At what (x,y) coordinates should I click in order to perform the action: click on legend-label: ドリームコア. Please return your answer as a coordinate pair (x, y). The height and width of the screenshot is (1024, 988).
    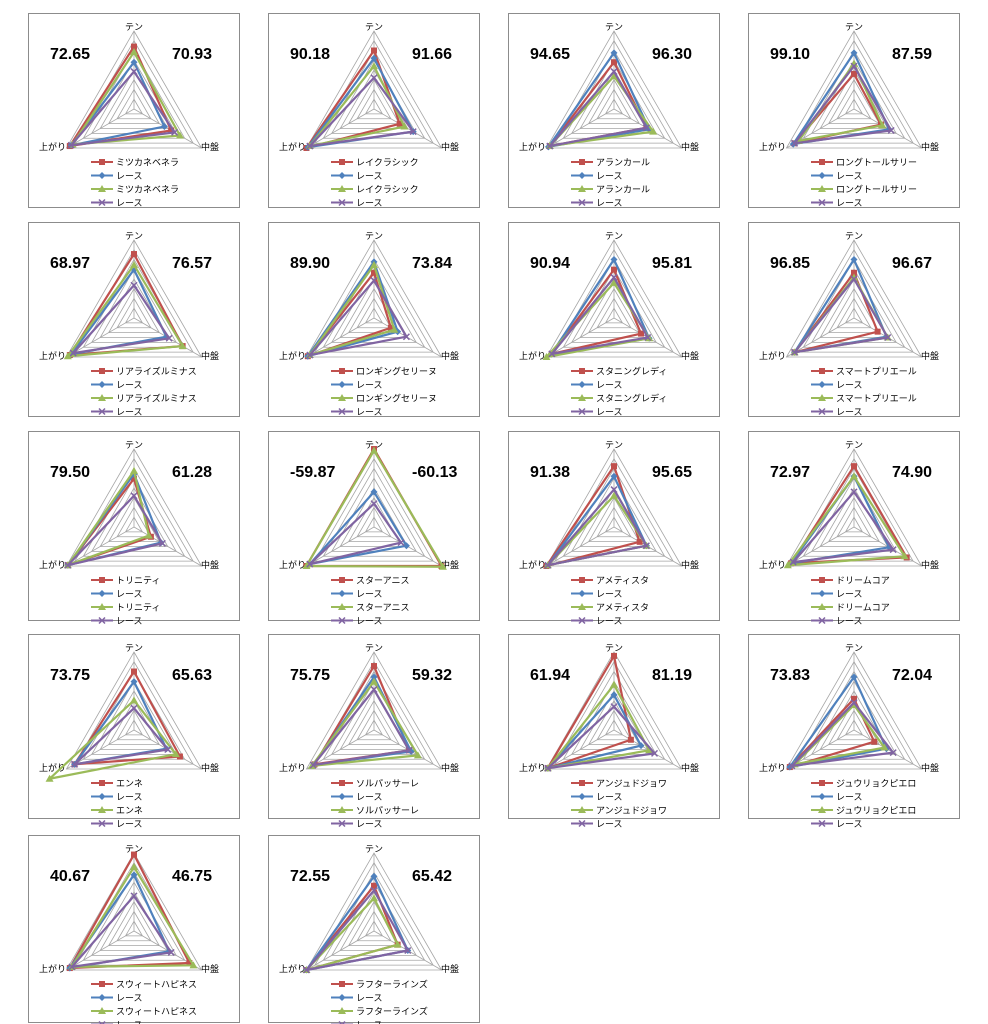
    Looking at the image, I should click on (863, 581).